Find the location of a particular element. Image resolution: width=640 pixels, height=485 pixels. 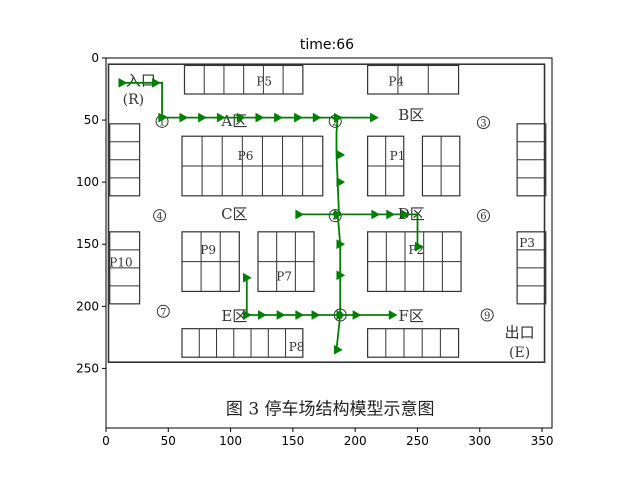

junction-node-label: 1 is located at coordinates (162, 122).